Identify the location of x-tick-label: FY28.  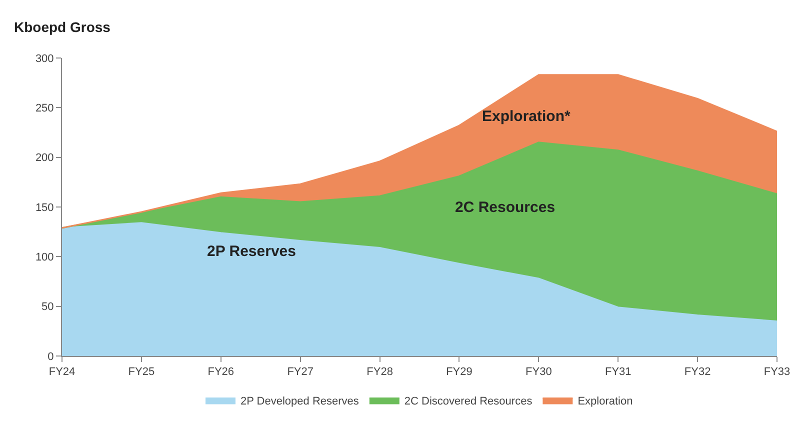
(379, 372).